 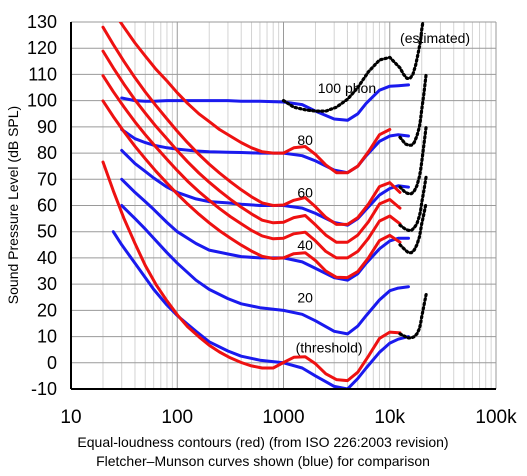 What do you see at coordinates (47, 127) in the screenshot?
I see `y-tick-label: 90` at bounding box center [47, 127].